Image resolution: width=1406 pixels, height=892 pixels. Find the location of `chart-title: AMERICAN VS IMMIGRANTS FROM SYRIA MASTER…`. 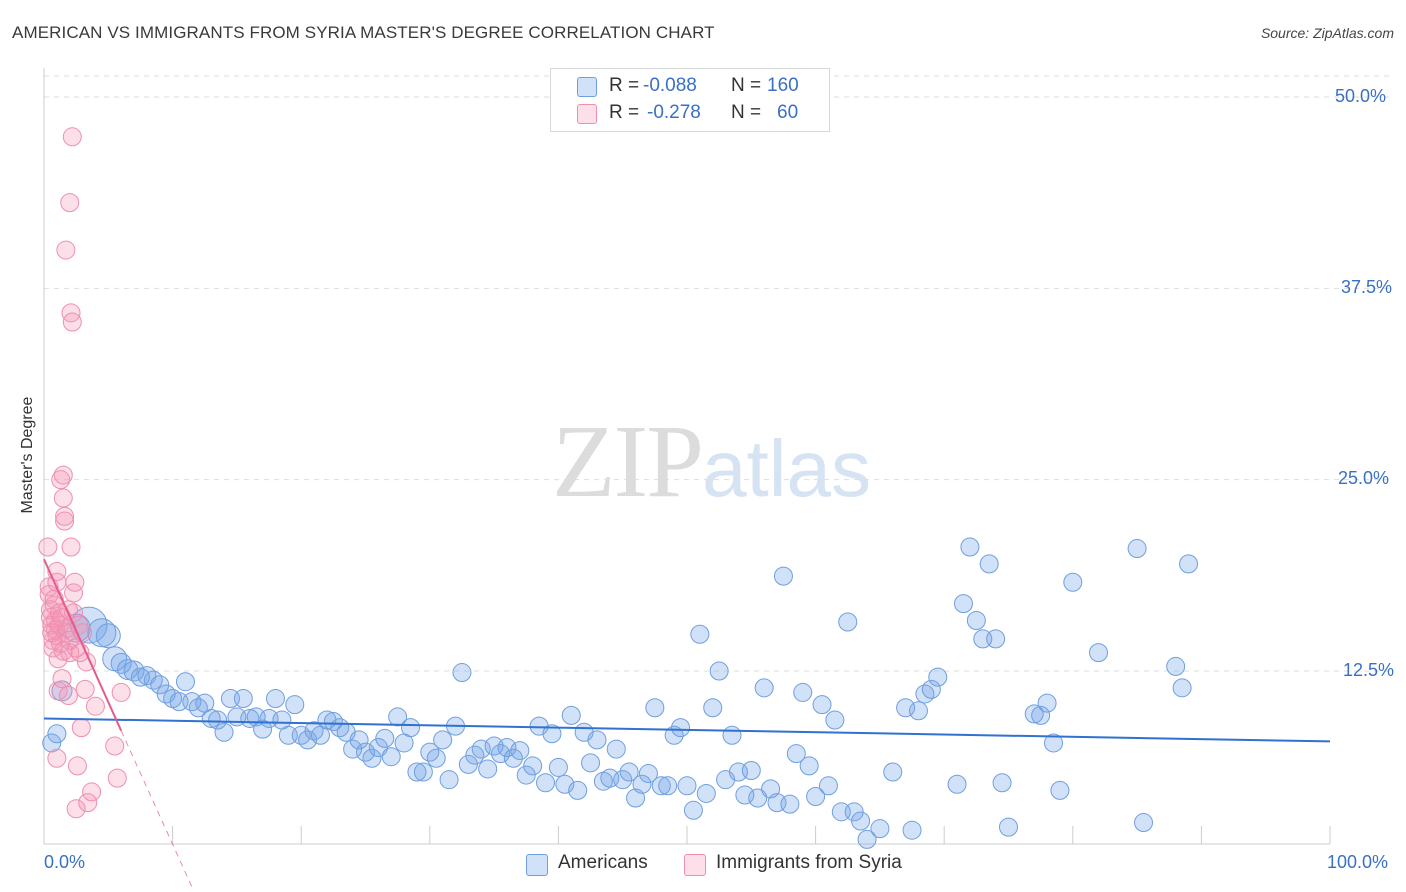

chart-title: AMERICAN VS IMMIGRANTS FROM SYRIA MASTER… is located at coordinates (363, 32).